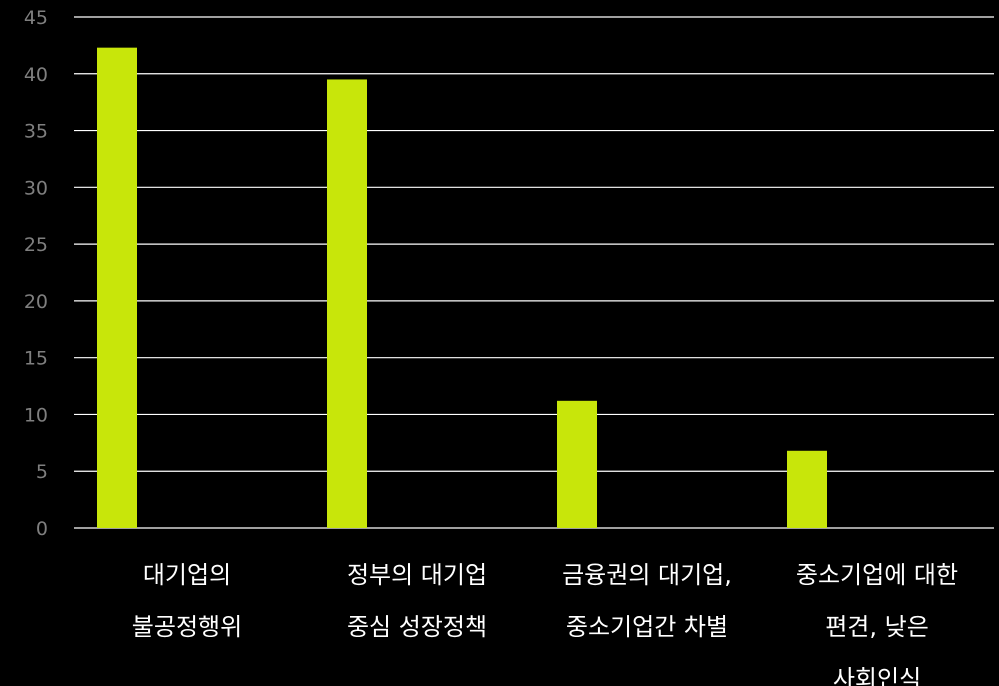 The height and width of the screenshot is (686, 999). Describe the element at coordinates (647, 575) in the screenshot. I see `x-tick-label-line: 금융권의 대기업,` at that location.